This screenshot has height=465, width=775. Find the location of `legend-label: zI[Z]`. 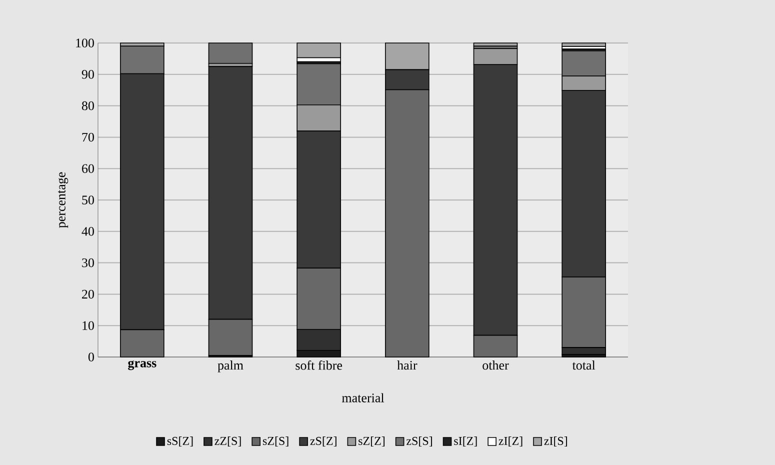

legend-label: zI[Z] is located at coordinates (510, 441).